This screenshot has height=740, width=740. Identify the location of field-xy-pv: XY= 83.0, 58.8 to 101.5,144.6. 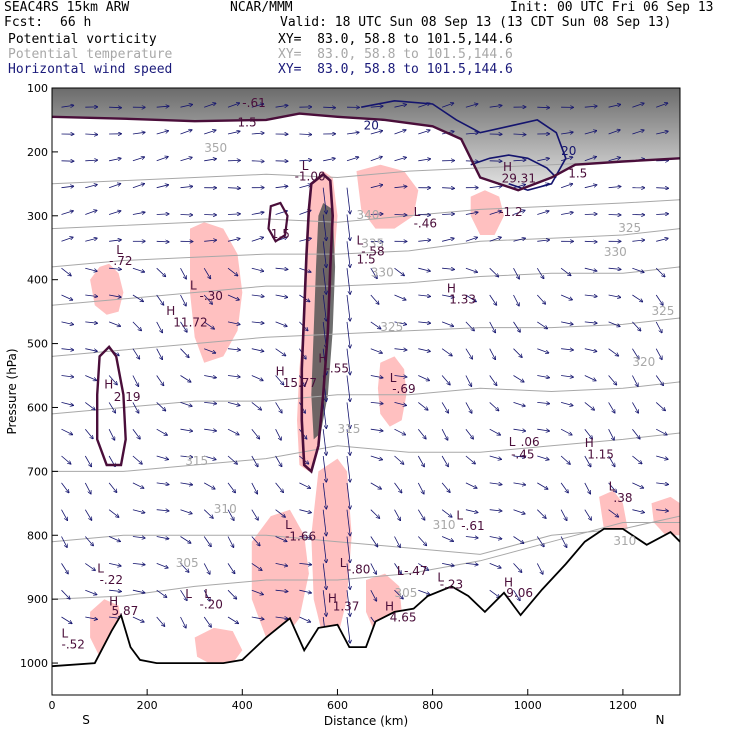
(395, 39).